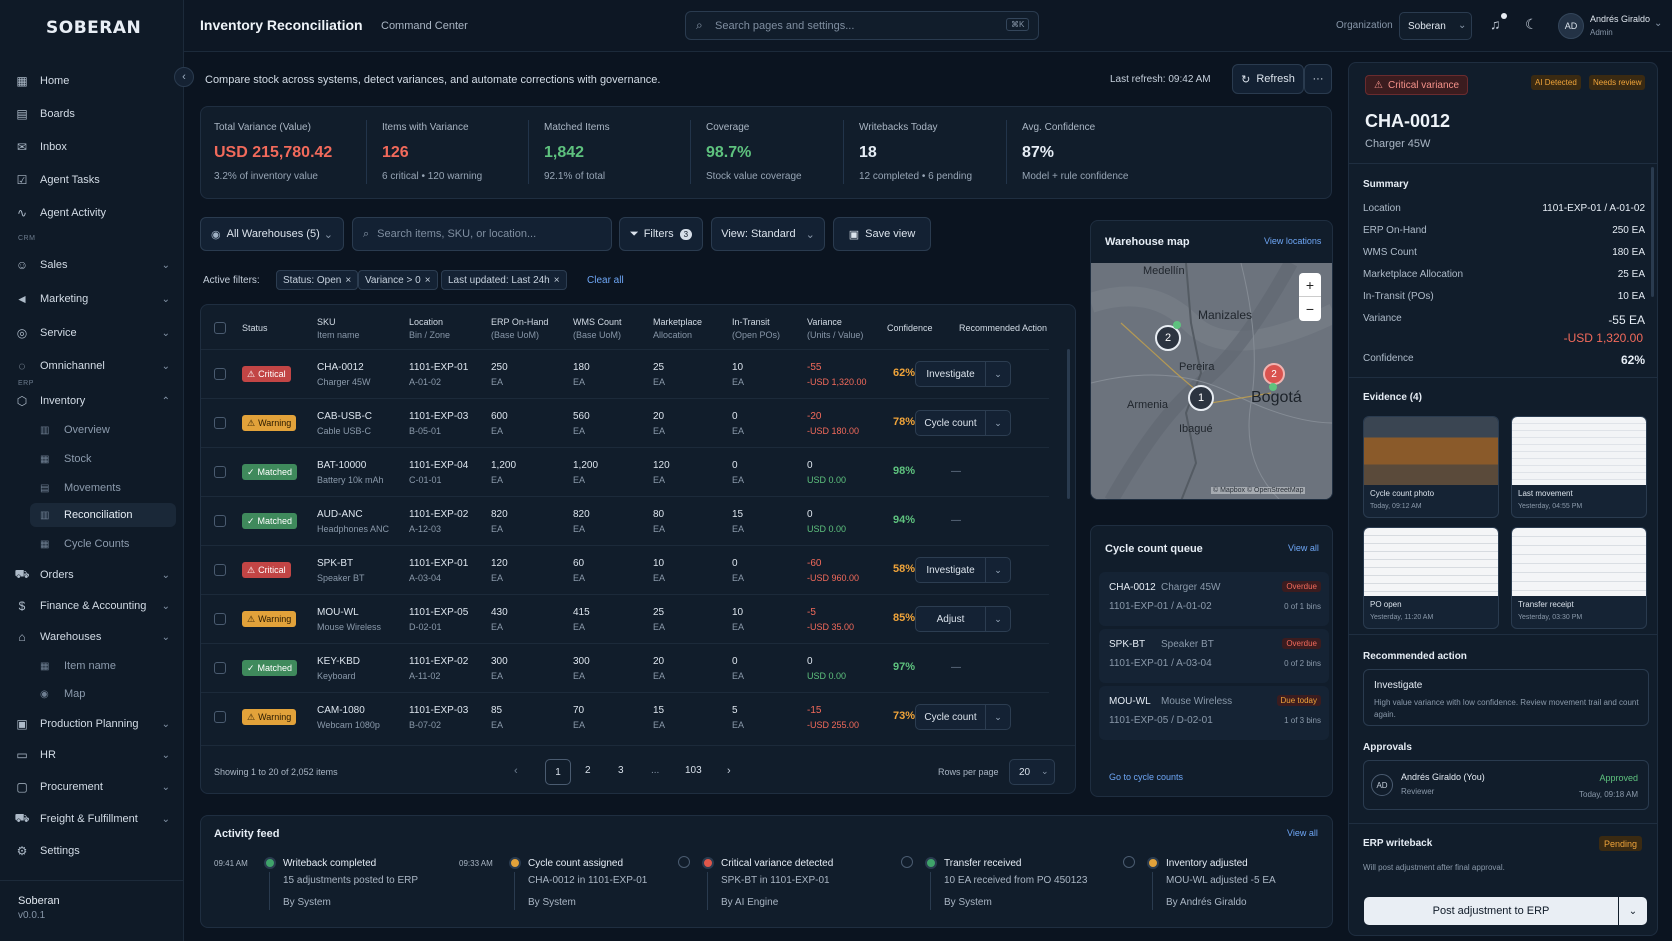  I want to click on map-cluster-marker: 1, so click(1201, 398).